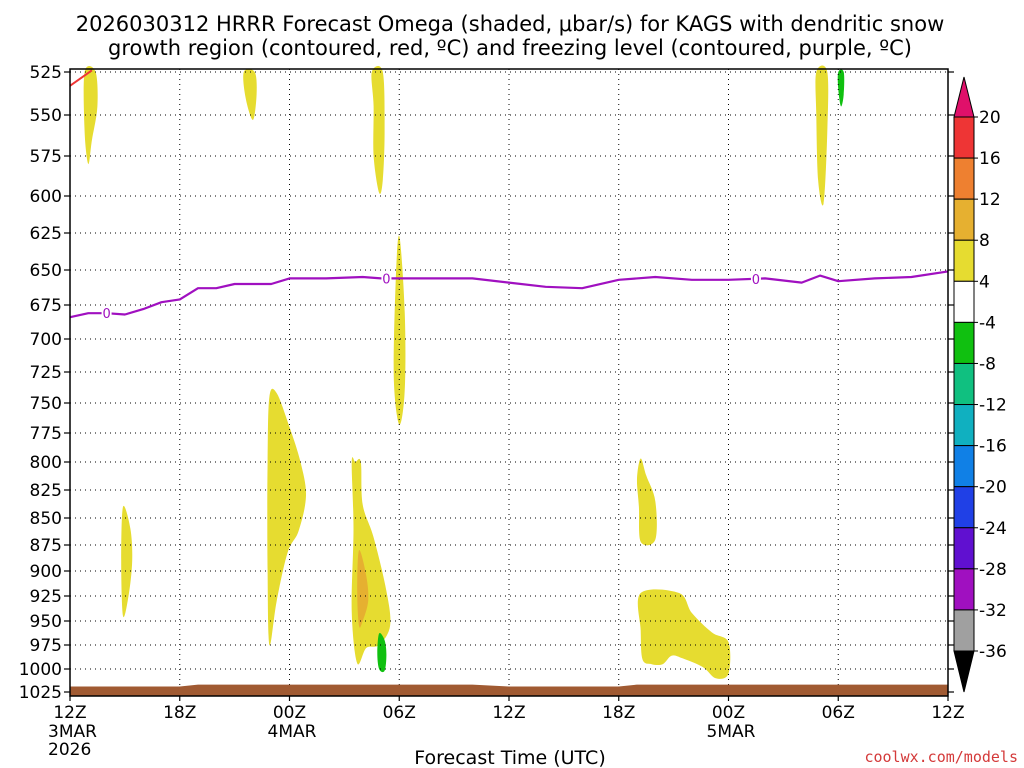  I want to click on colorbar-bottom-arrow, so click(964, 671).